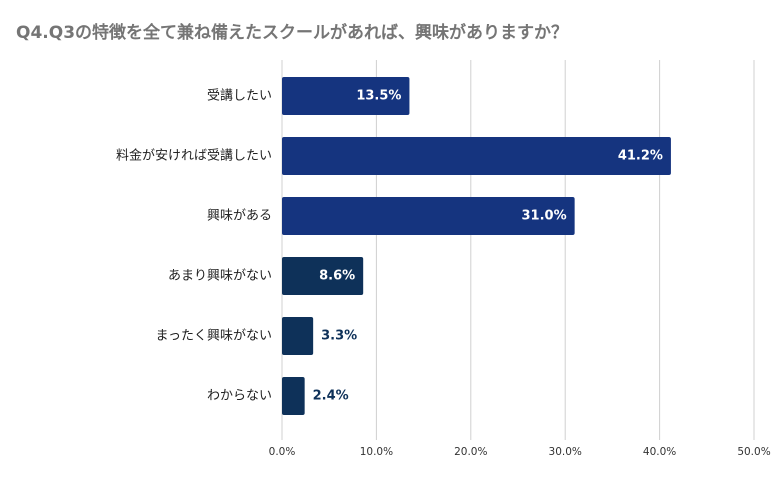  What do you see at coordinates (194, 156) in the screenshot?
I see `category-label: 料金が安ければ受講したい` at bounding box center [194, 156].